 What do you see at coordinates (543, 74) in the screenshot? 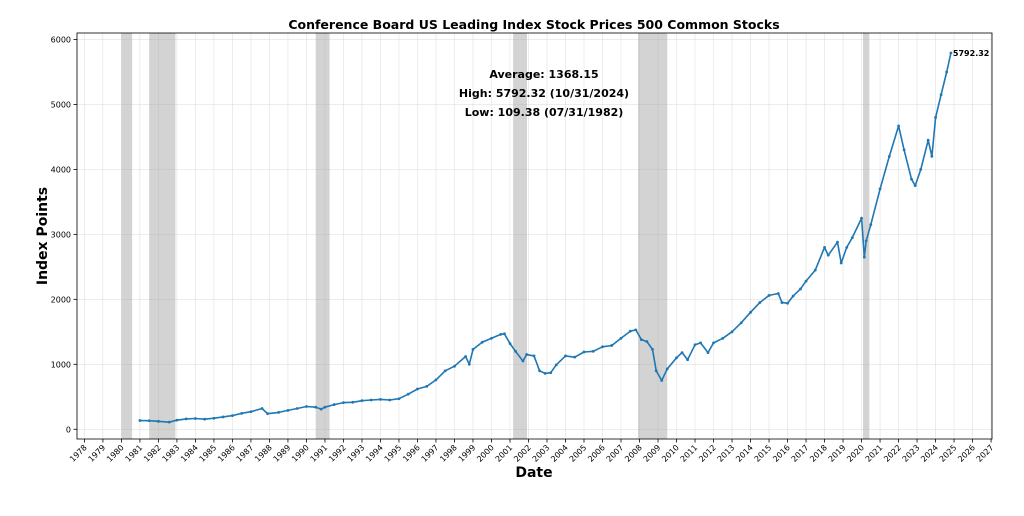
I see `stat-average: Average: 1368.15` at bounding box center [543, 74].